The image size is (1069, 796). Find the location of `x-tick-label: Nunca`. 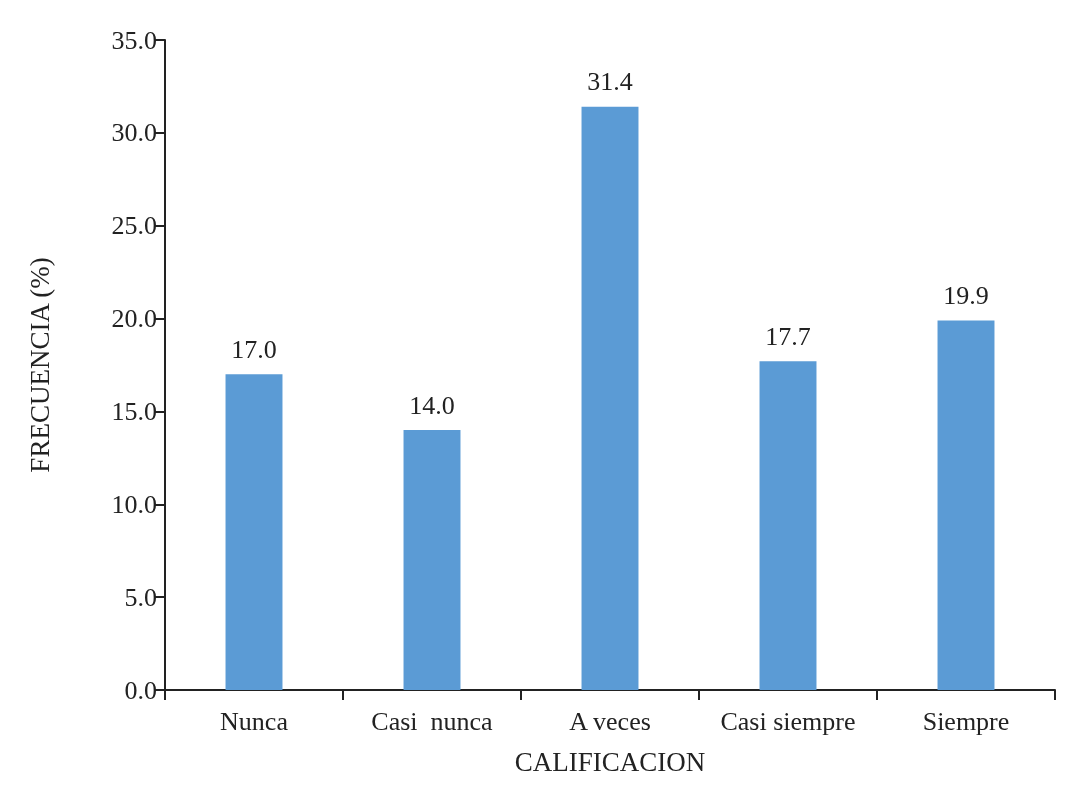

x-tick-label: Nunca is located at coordinates (254, 721).